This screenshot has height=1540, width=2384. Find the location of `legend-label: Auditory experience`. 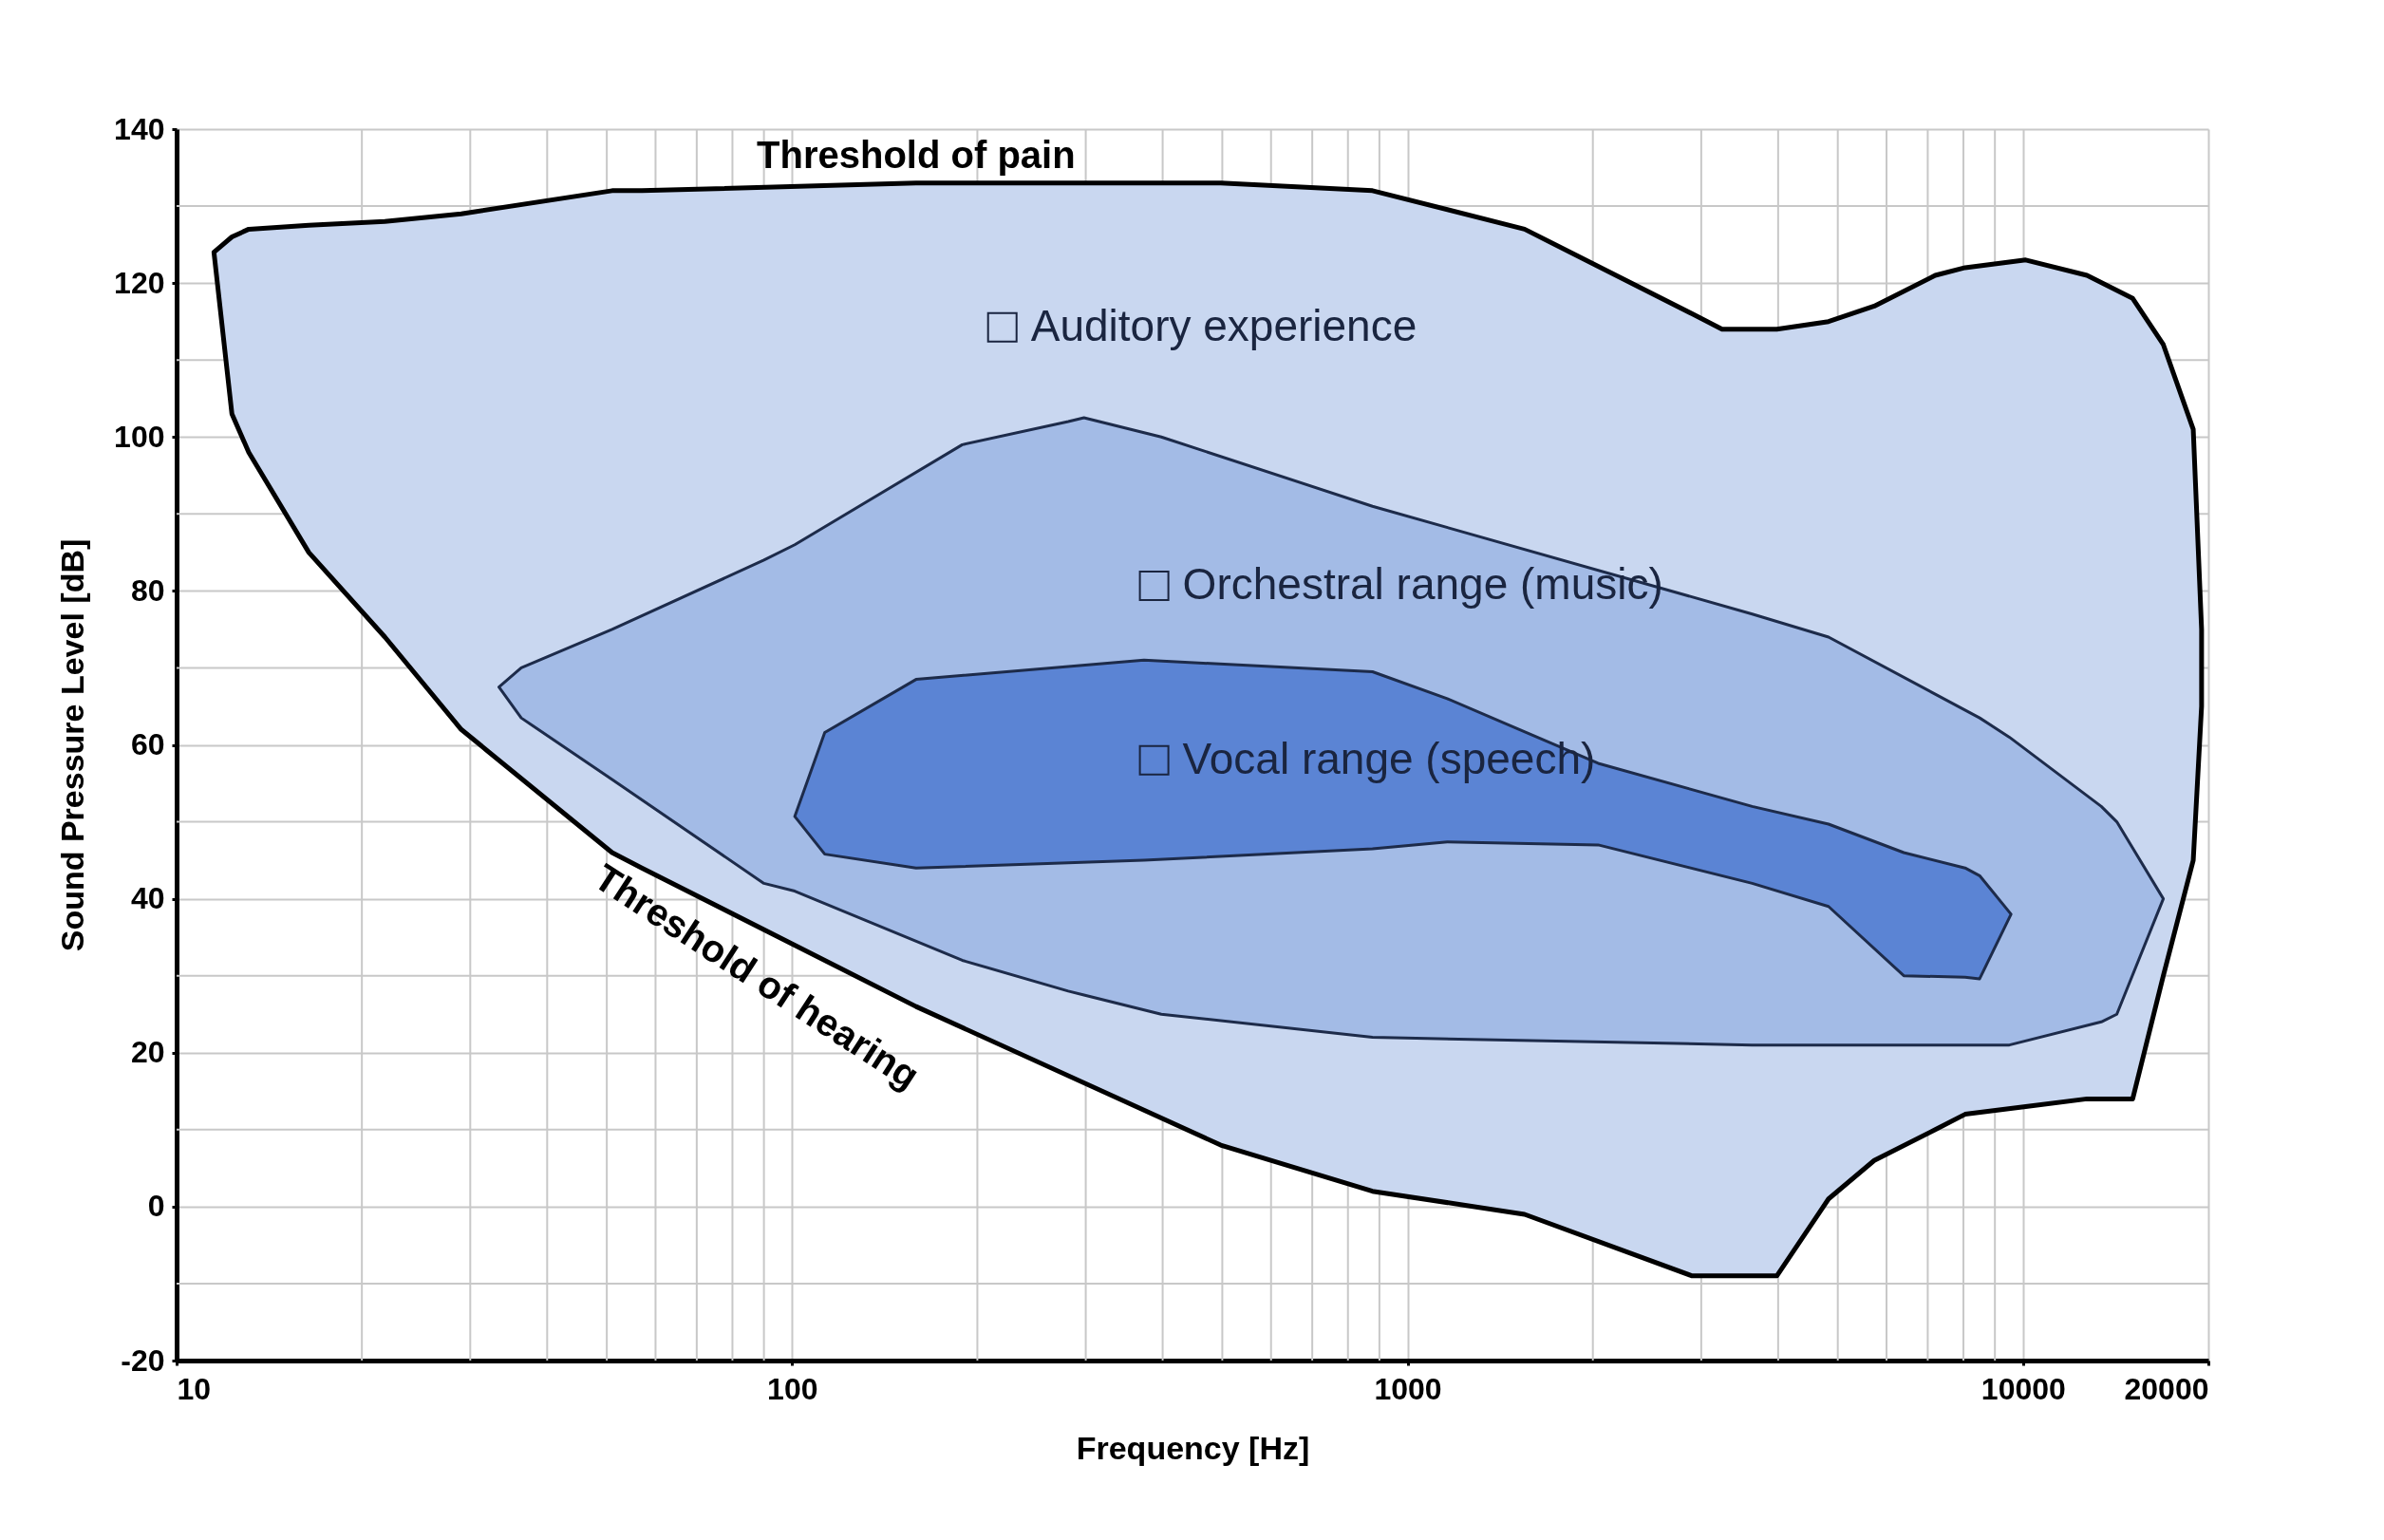

legend-label: Auditory experience is located at coordinates (1223, 325).